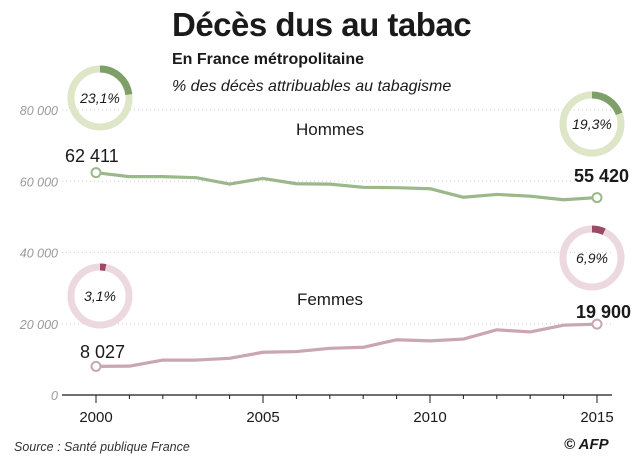 The height and width of the screenshot is (466, 640). What do you see at coordinates (592, 124) in the screenshot?
I see `donut-hommes-2015-label: 19,3%` at bounding box center [592, 124].